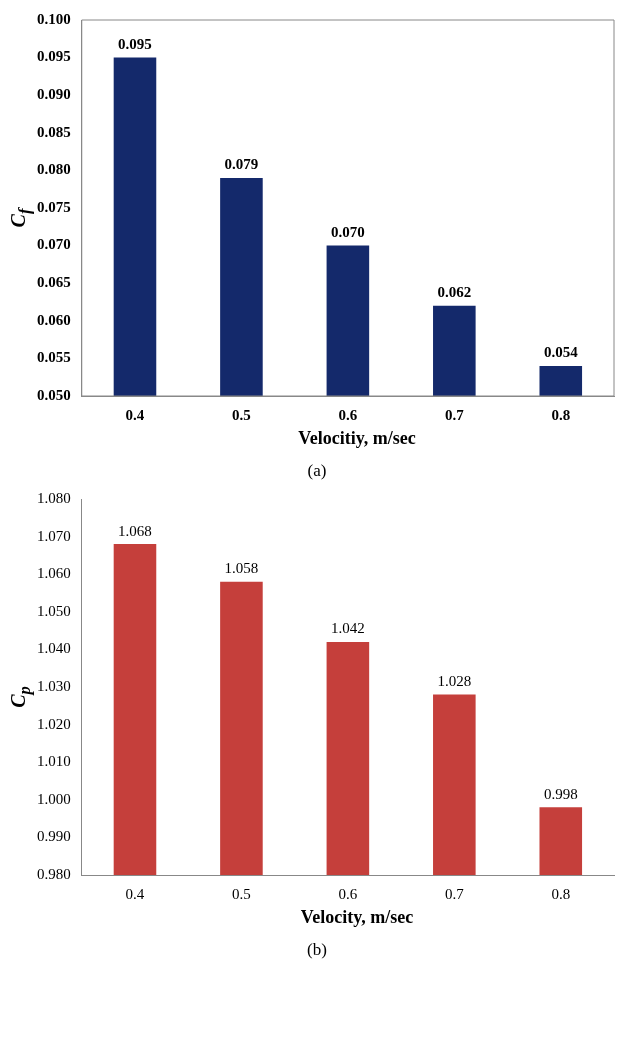  What do you see at coordinates (54, 497) in the screenshot?
I see `y-tick-label: 1.080` at bounding box center [54, 497].